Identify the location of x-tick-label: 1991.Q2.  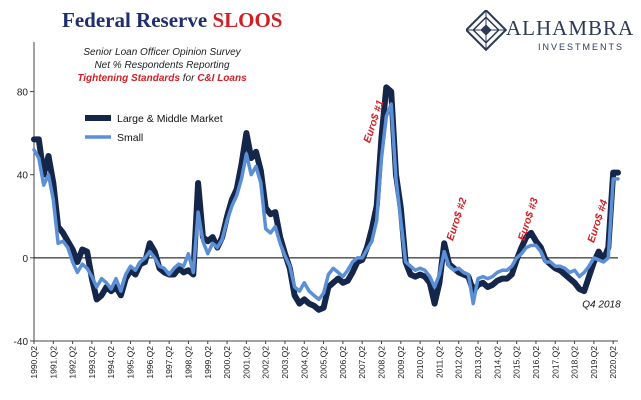
(53, 362).